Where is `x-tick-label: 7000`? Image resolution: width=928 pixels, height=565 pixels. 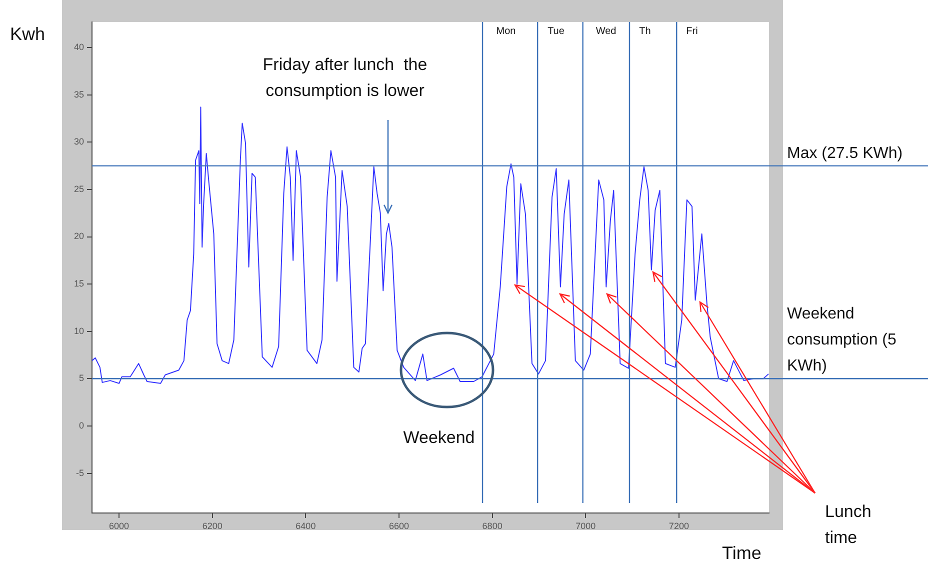 x-tick-label: 7000 is located at coordinates (586, 525).